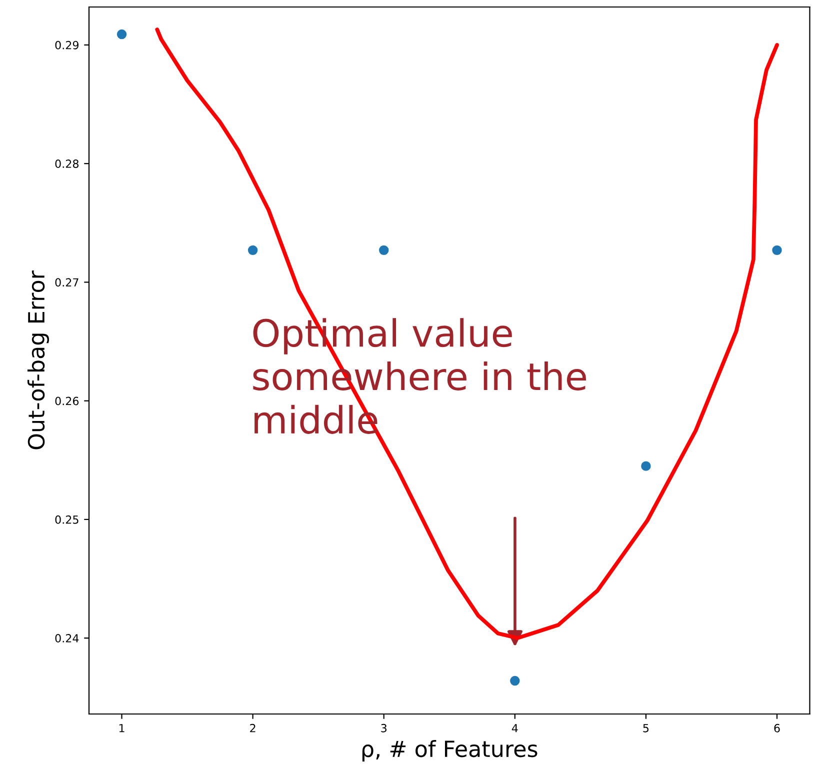 Image resolution: width=813 pixels, height=771 pixels. Describe the element at coordinates (646, 728) in the screenshot. I see `x-tick-label: 5` at that location.